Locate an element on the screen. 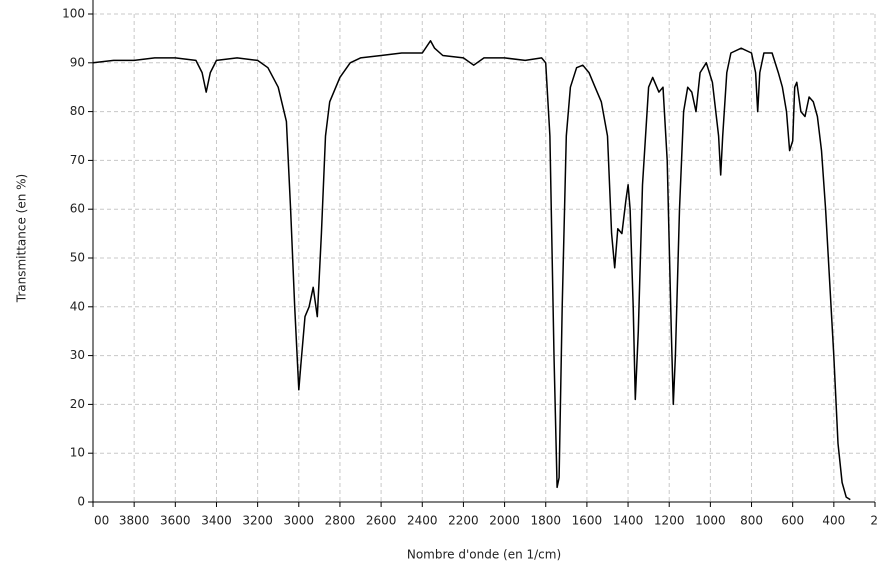 The width and height of the screenshot is (879, 571). x-tick-label: 1200 is located at coordinates (669, 521).